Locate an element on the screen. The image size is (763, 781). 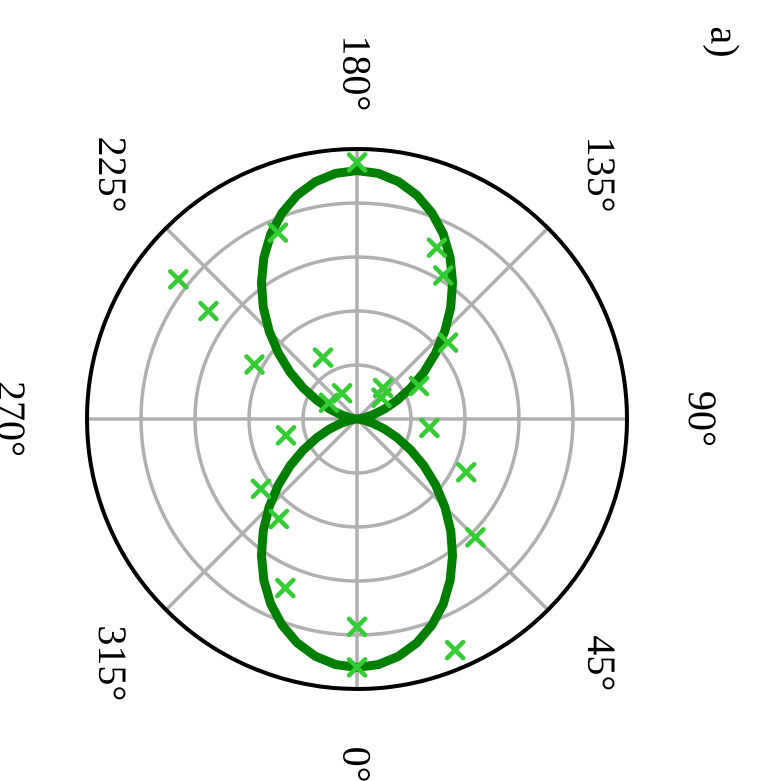
angle-tick-label-180: 180° is located at coordinates (357, 73).